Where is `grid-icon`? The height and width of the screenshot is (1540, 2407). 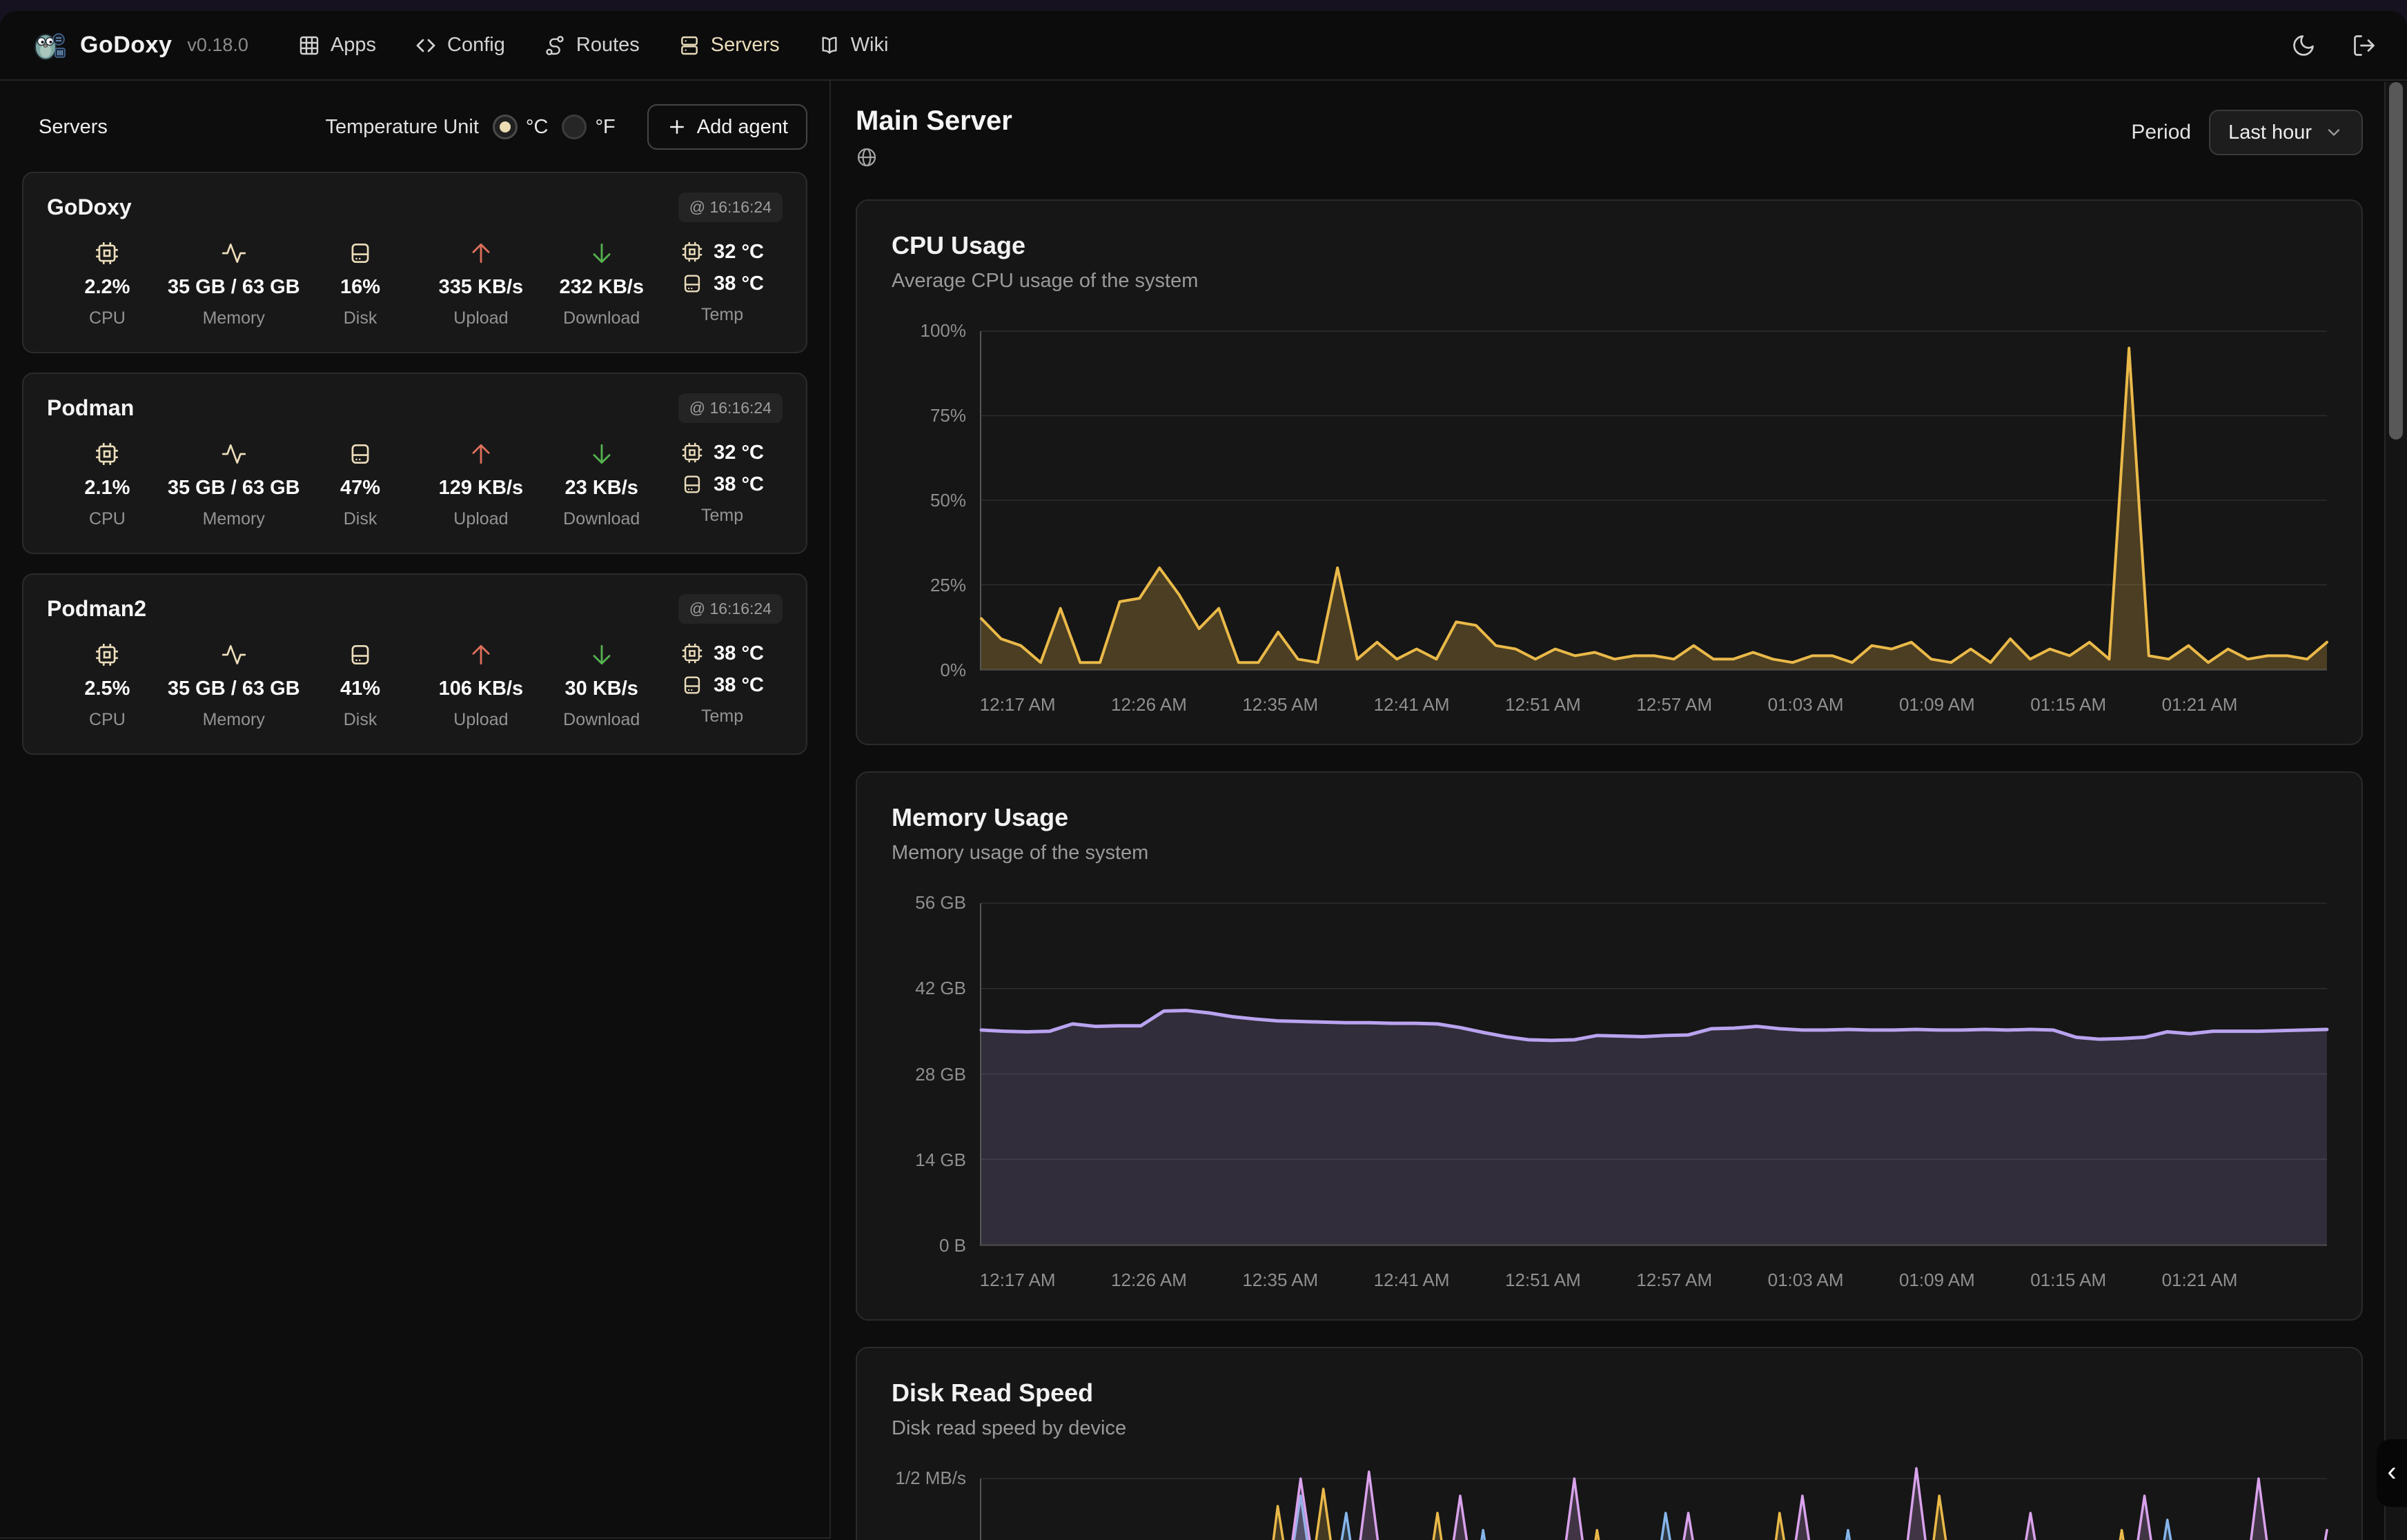 grid-icon is located at coordinates (309, 46).